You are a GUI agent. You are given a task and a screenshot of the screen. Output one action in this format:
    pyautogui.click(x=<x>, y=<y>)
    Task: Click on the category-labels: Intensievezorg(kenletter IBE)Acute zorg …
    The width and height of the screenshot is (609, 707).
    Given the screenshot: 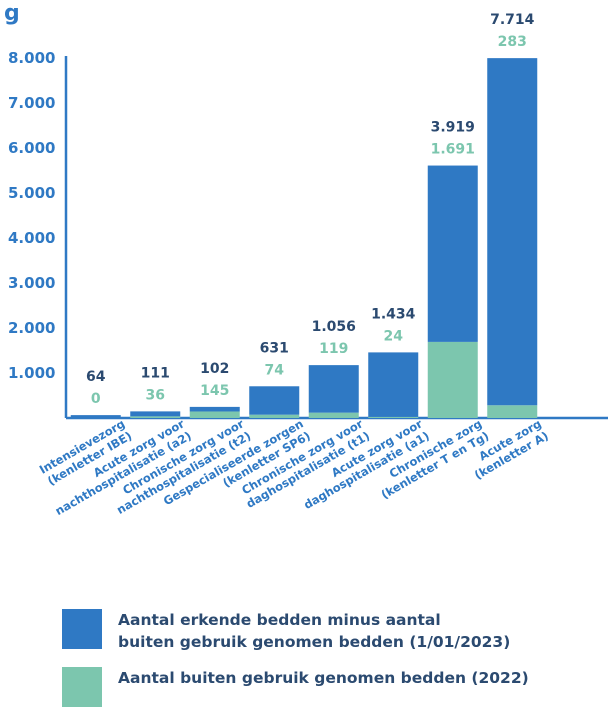 What is the action you would take?
    pyautogui.click(x=294, y=467)
    